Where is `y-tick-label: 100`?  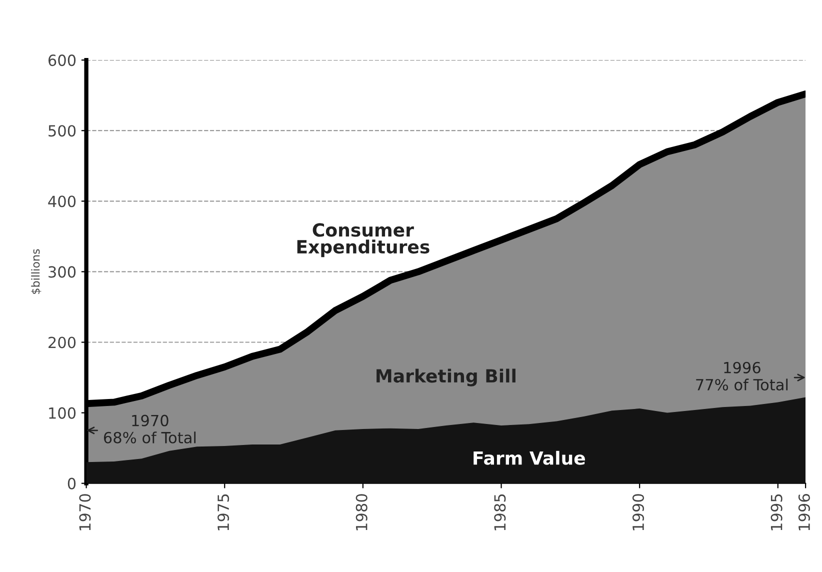 y-tick-label: 100 is located at coordinates (62, 413).